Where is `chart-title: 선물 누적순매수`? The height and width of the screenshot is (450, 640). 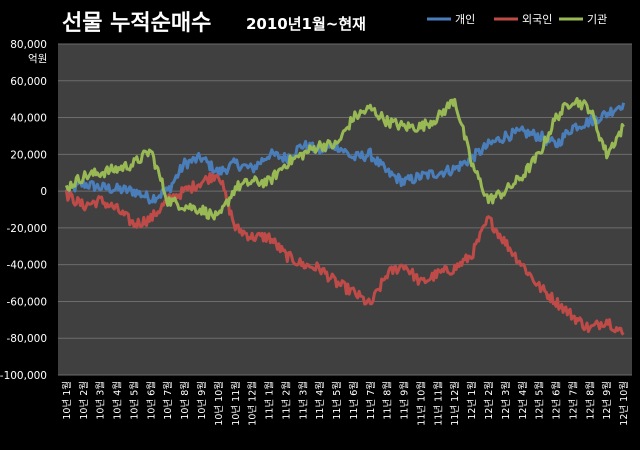 chart-title: 선물 누적순매수 is located at coordinates (136, 23).